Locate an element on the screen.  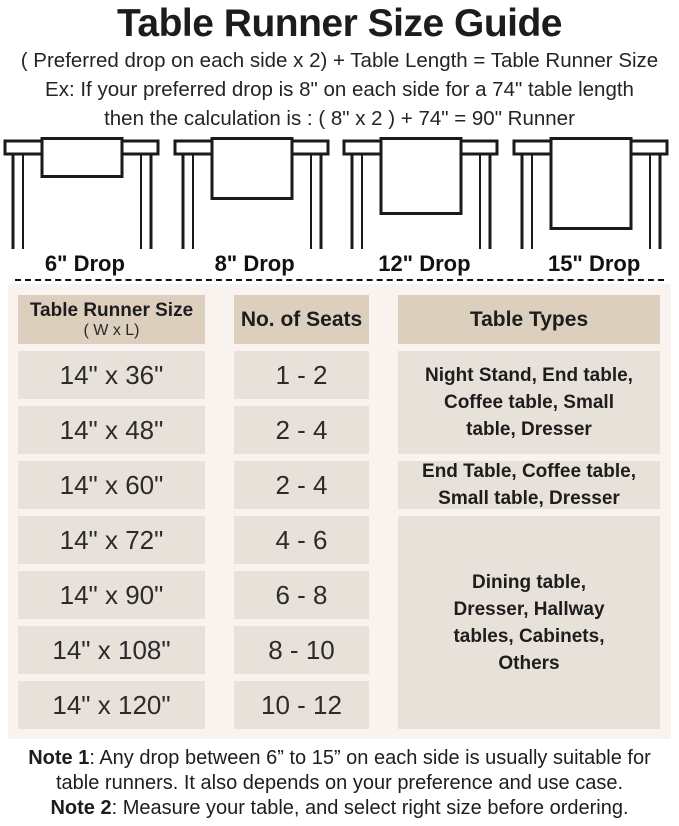
table-row-seats-cell: 4 - 6 is located at coordinates (301, 540).